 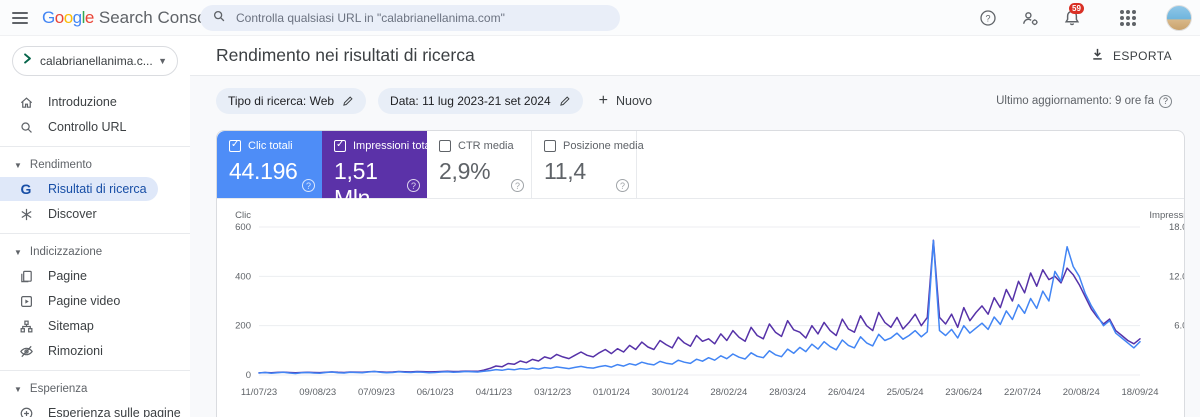 I want to click on filter-chip-date-range: Data: 11 lug 2023-21 set 2024, so click(x=480, y=101).